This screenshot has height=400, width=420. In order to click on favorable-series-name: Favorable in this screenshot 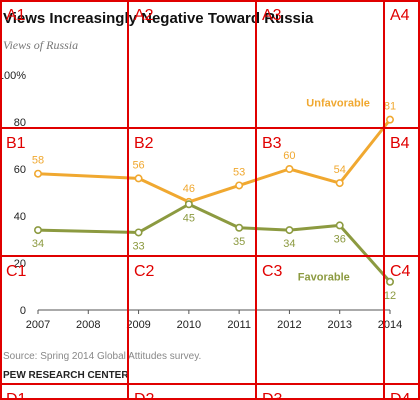, I will do `click(324, 278)`.